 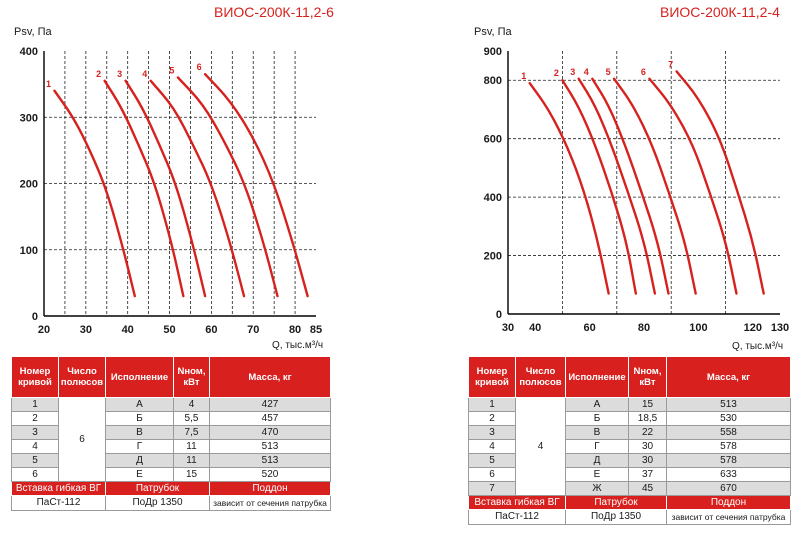 I want to click on accessory-header-tray: Поддон, so click(x=270, y=488).